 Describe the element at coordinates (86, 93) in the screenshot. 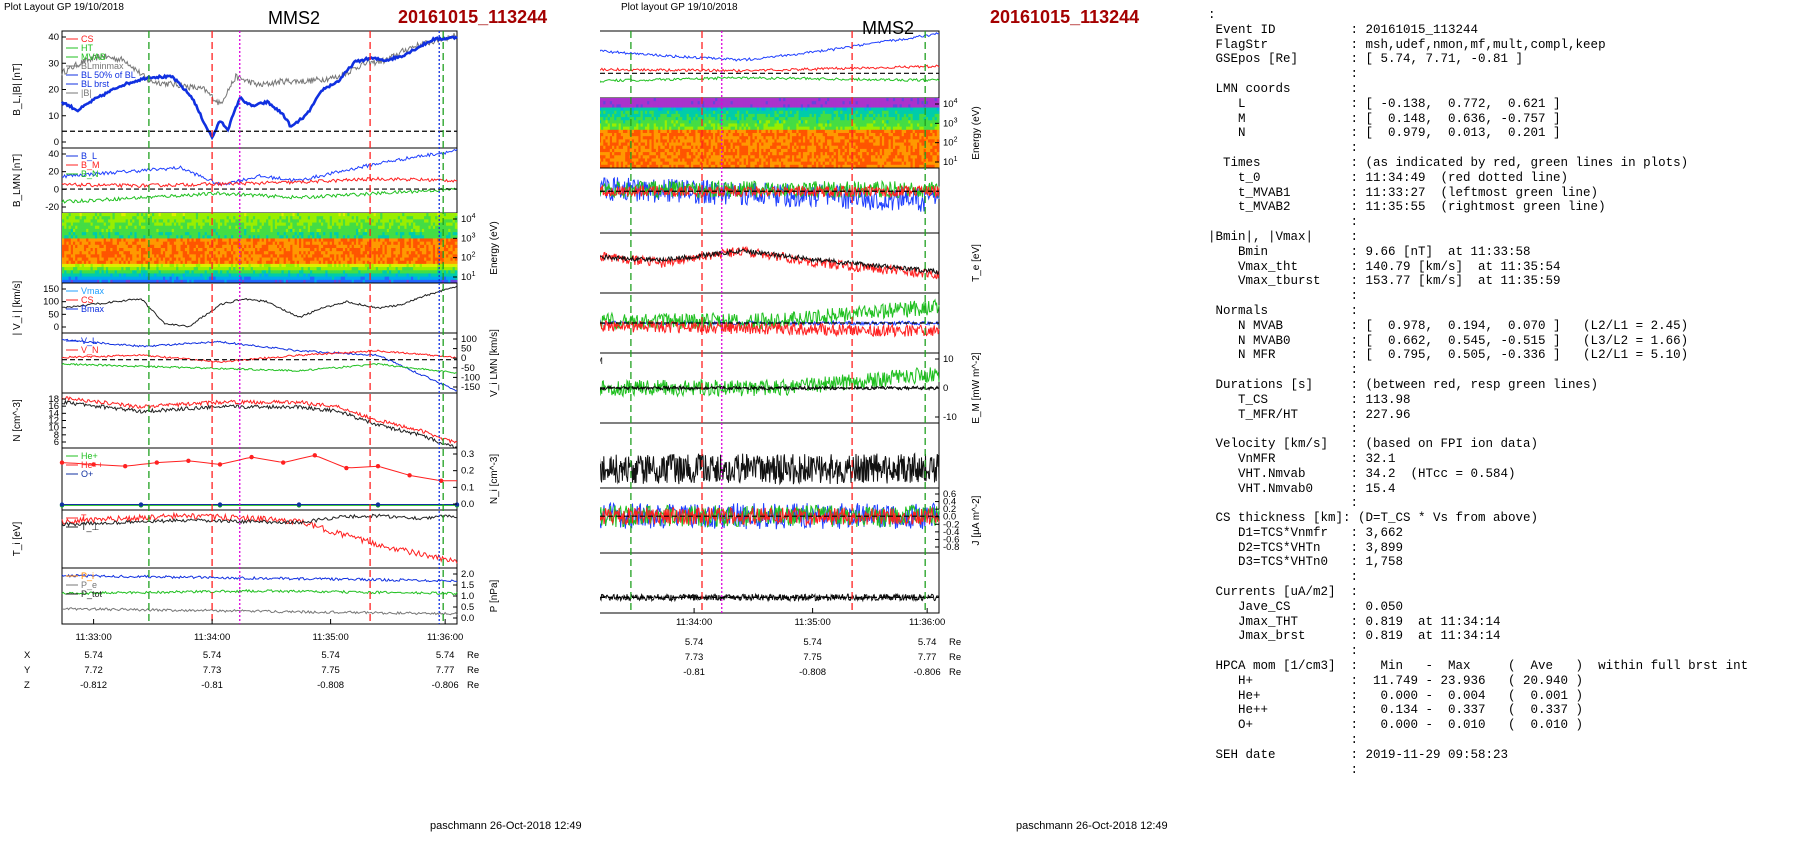

I see `legend-label: |B|` at that location.